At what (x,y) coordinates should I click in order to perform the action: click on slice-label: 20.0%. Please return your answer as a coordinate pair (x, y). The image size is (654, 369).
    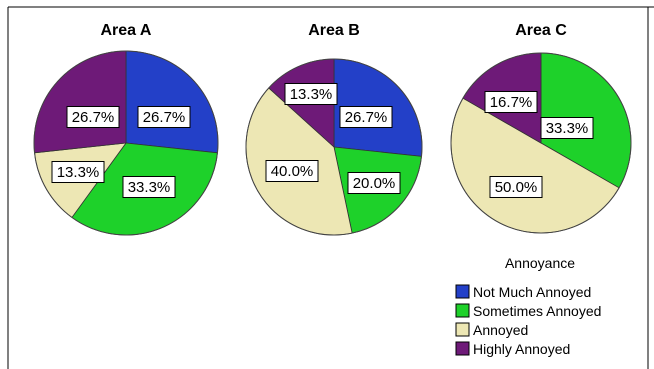
    Looking at the image, I should click on (374, 183).